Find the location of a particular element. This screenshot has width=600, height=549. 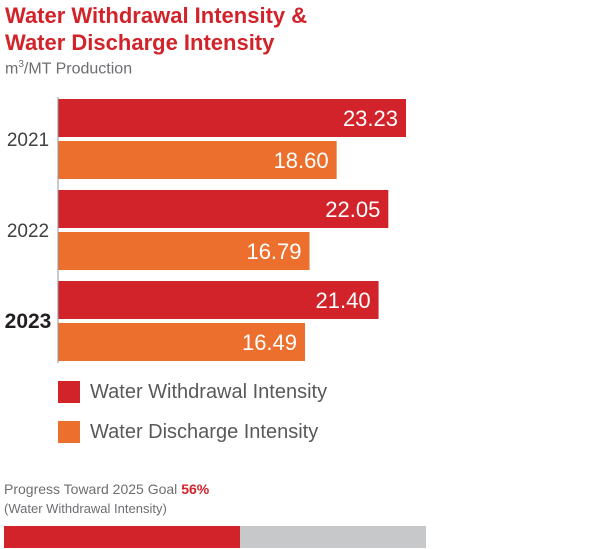

bar-discharge-2022 is located at coordinates (184, 251).